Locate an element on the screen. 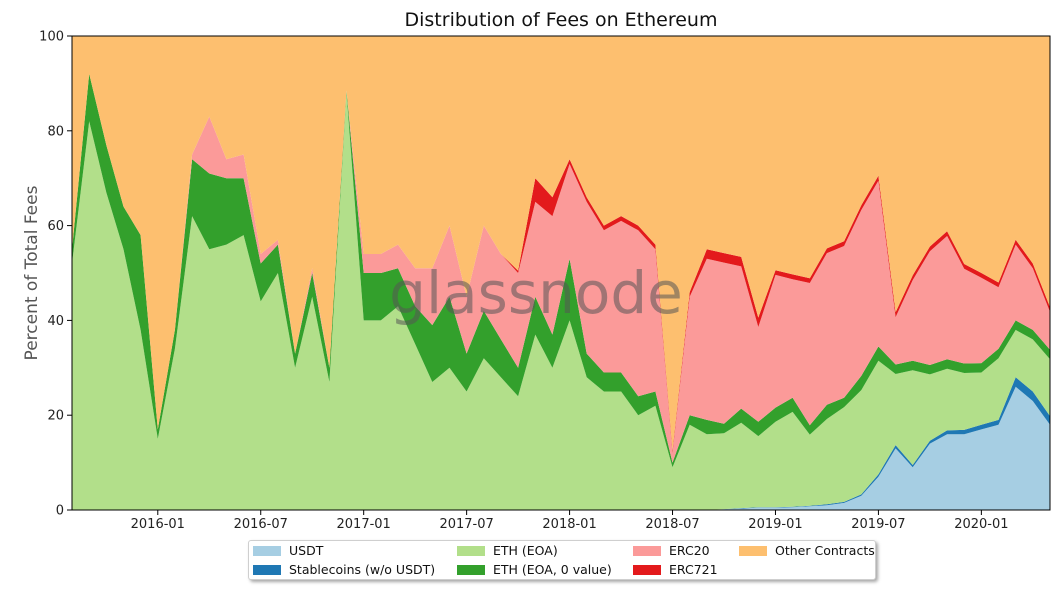  legend-label: USDT is located at coordinates (306, 550).